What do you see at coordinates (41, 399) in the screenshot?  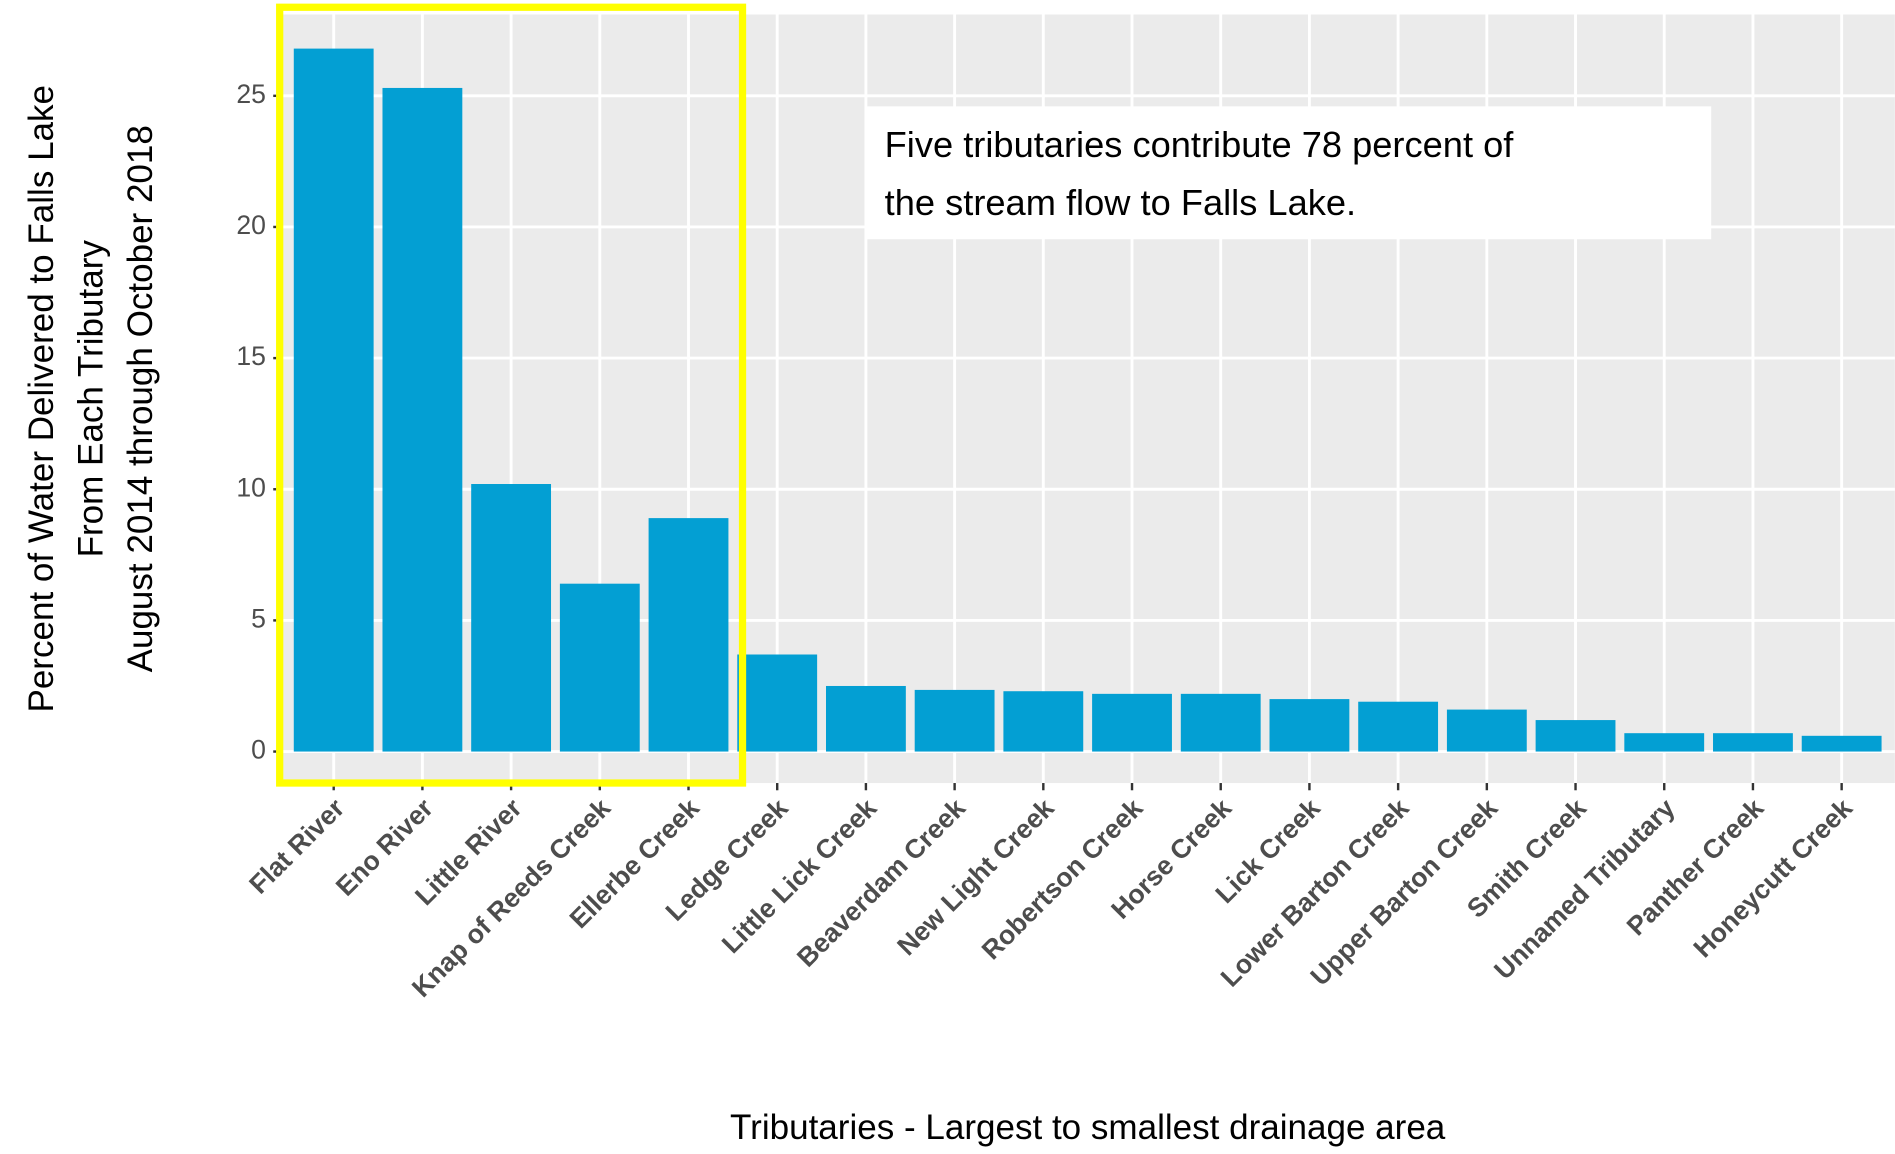 I see `y-axis-title: Percent of Water Delivered to Falls Lake` at bounding box center [41, 399].